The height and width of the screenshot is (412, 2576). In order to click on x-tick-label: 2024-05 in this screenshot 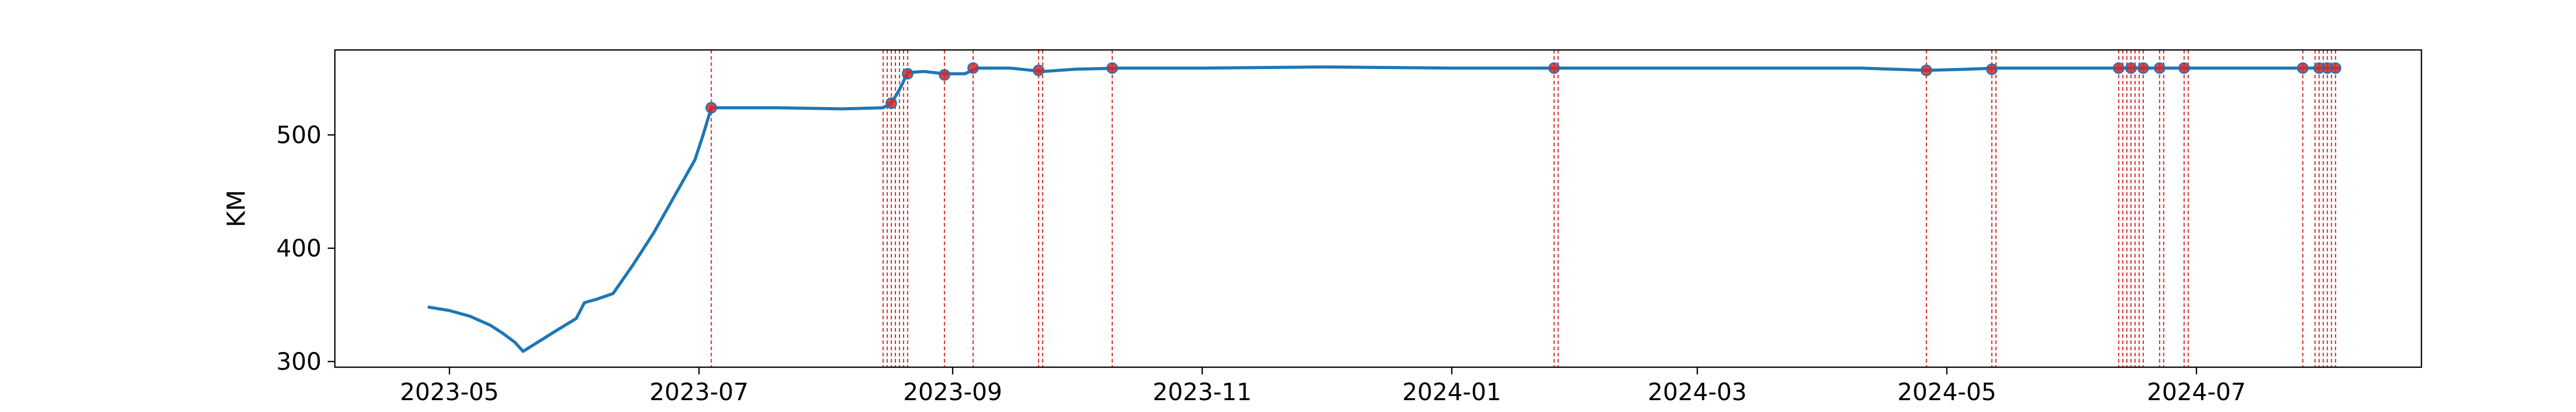, I will do `click(1946, 392)`.